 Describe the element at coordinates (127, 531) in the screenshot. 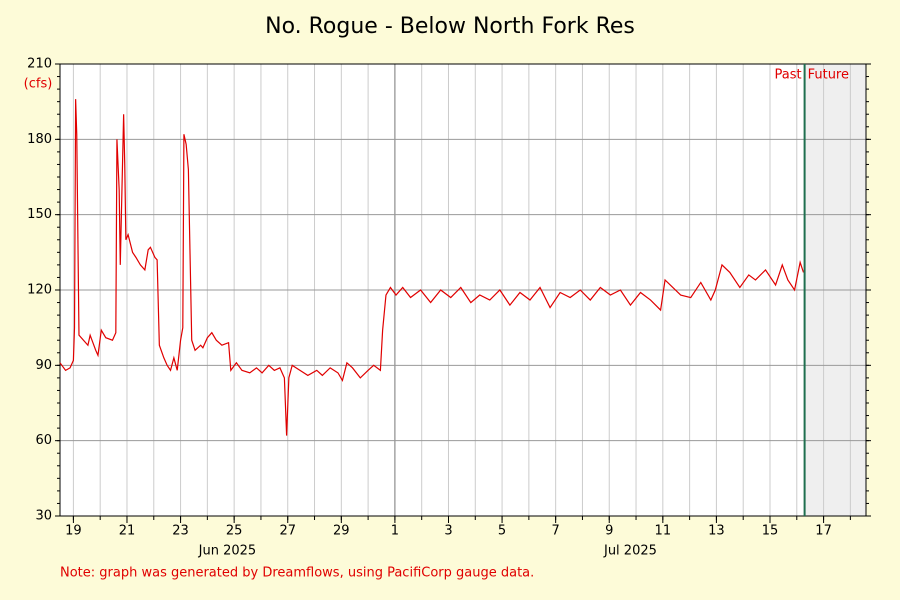

I see `x-tick-label: 21` at that location.